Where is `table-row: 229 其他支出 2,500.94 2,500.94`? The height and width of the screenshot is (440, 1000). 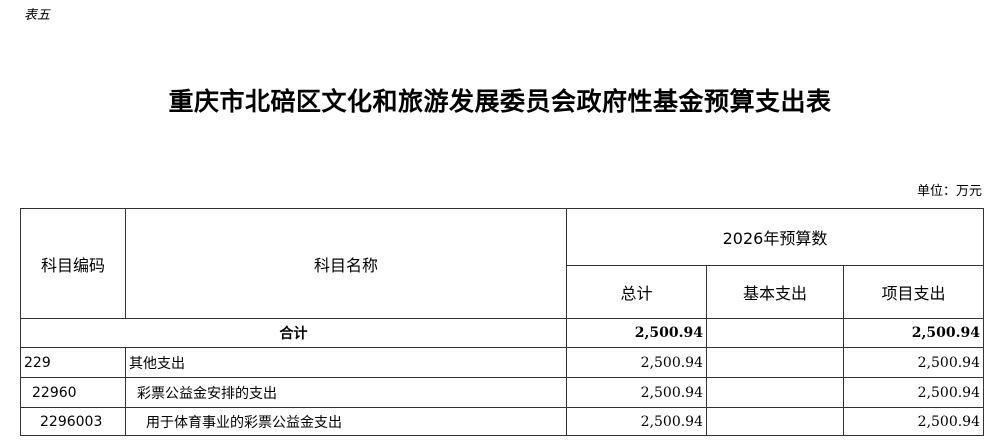 table-row: 229 其他支出 2,500.94 2,500.94 is located at coordinates (502, 362).